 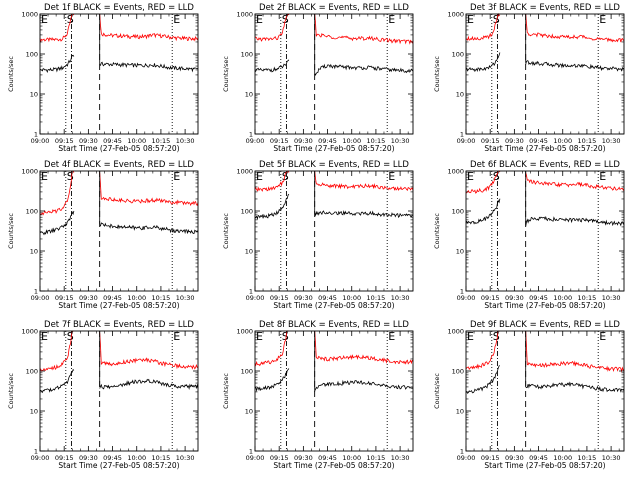 What do you see at coordinates (119, 165) in the screenshot?
I see `chart-title: Det 4f BLACK = Events, RED = LLD` at bounding box center [119, 165].